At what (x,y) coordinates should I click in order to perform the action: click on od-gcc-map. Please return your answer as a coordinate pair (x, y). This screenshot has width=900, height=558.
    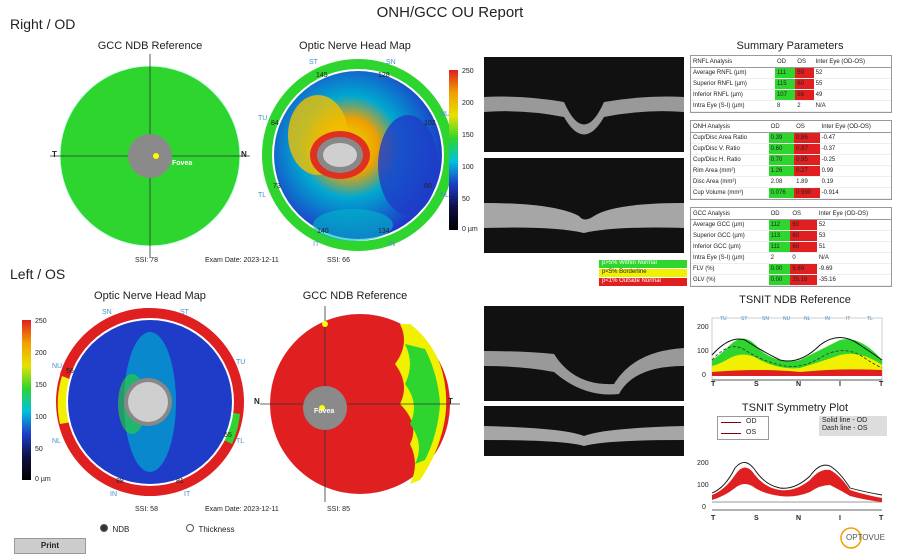
    Looking at the image, I should click on (150, 156).